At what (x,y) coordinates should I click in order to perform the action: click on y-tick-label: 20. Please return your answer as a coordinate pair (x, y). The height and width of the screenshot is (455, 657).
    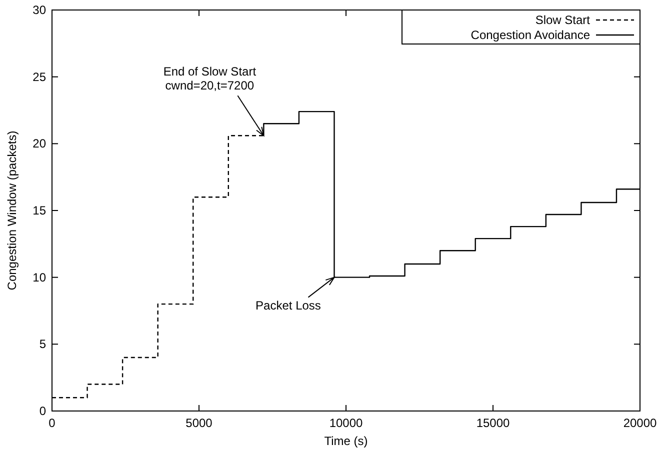
    Looking at the image, I should click on (39, 143).